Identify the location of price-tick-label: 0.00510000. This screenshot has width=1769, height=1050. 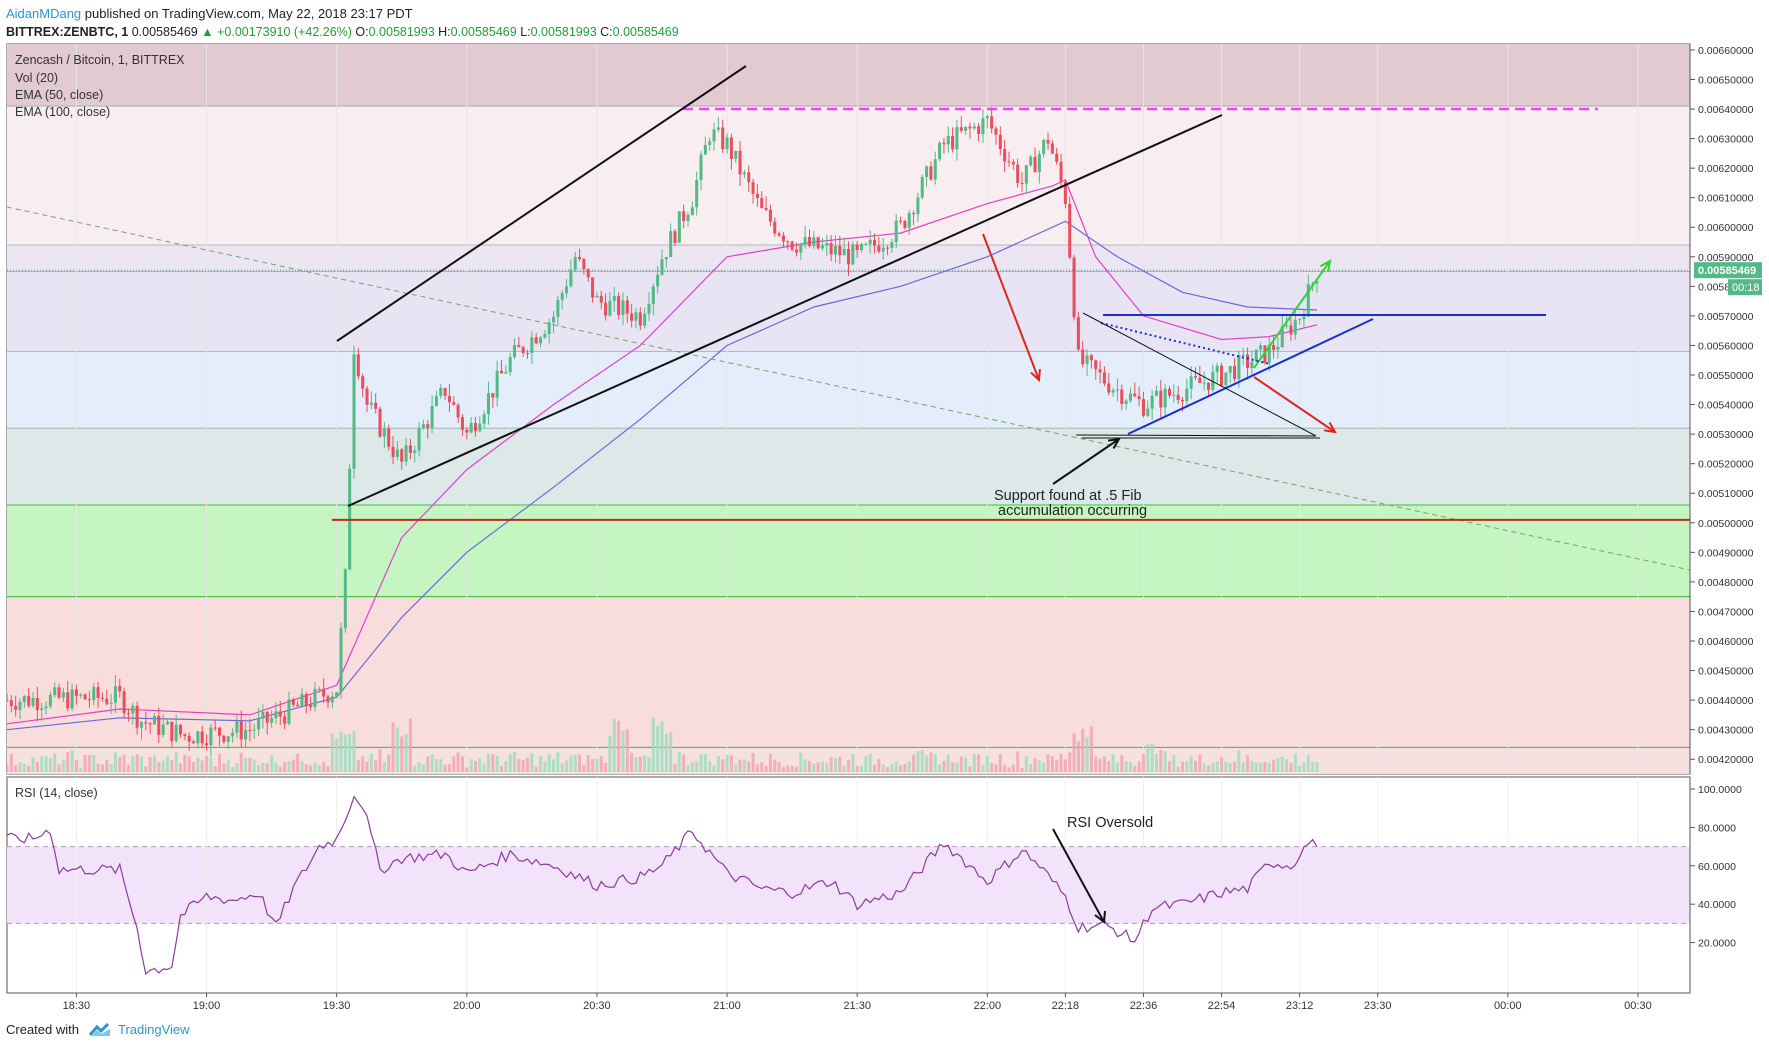
(1726, 494).